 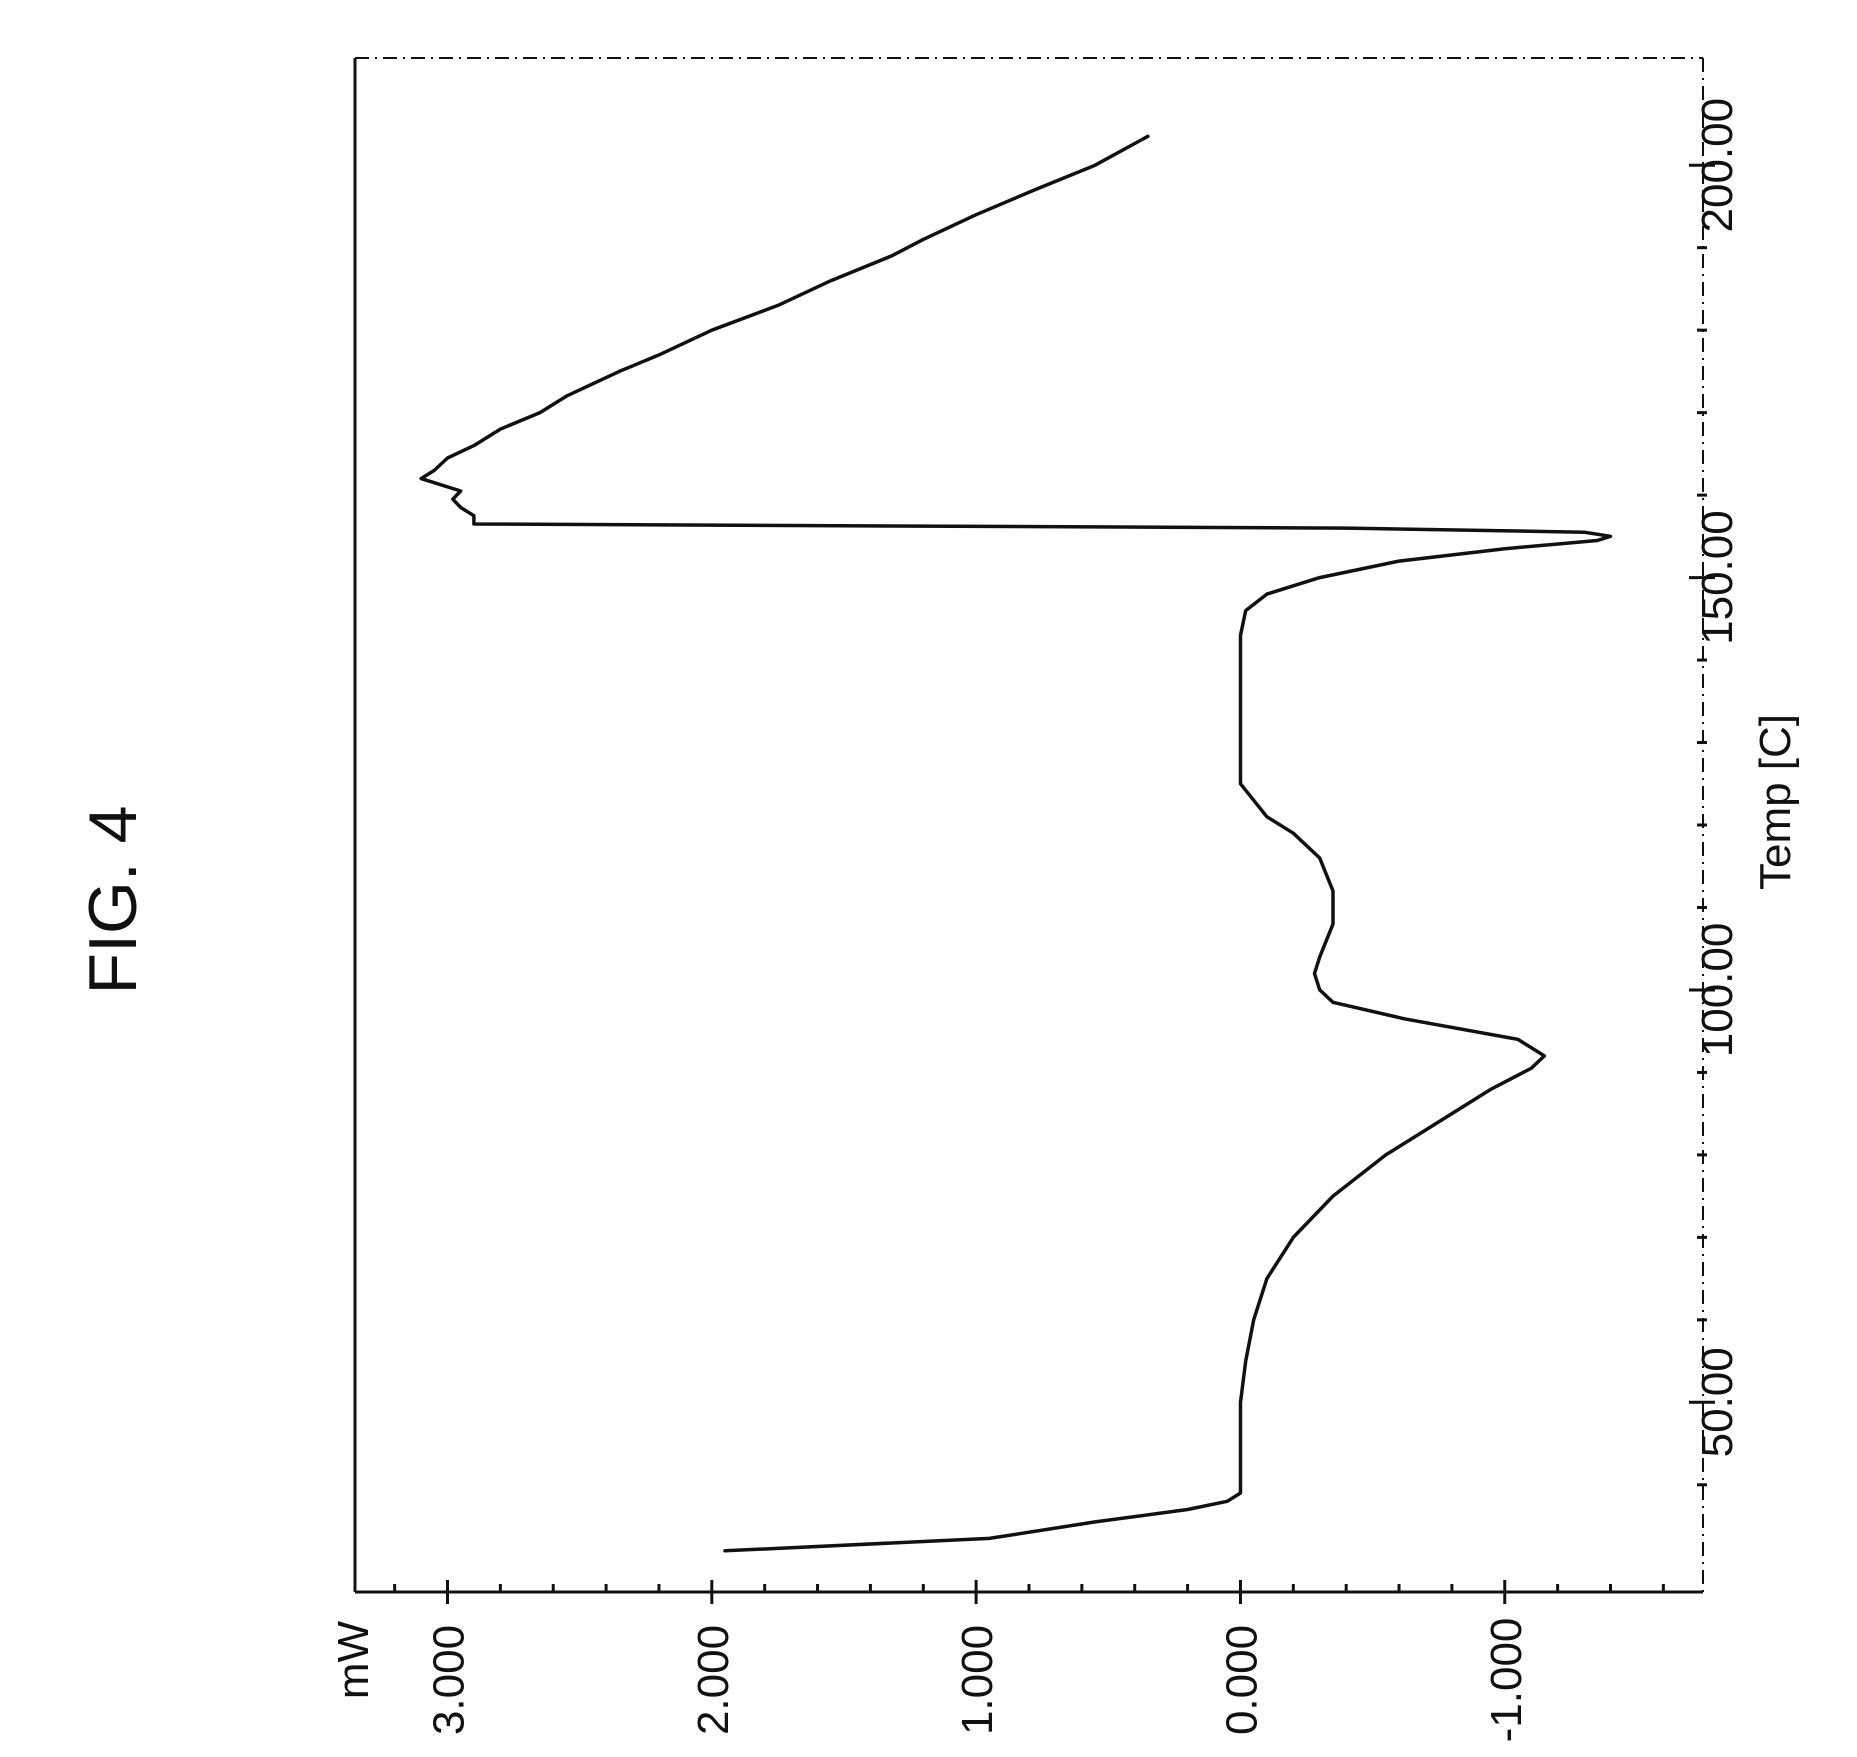 What do you see at coordinates (713, 1680) in the screenshot?
I see `y-tick-label: 2.000` at bounding box center [713, 1680].